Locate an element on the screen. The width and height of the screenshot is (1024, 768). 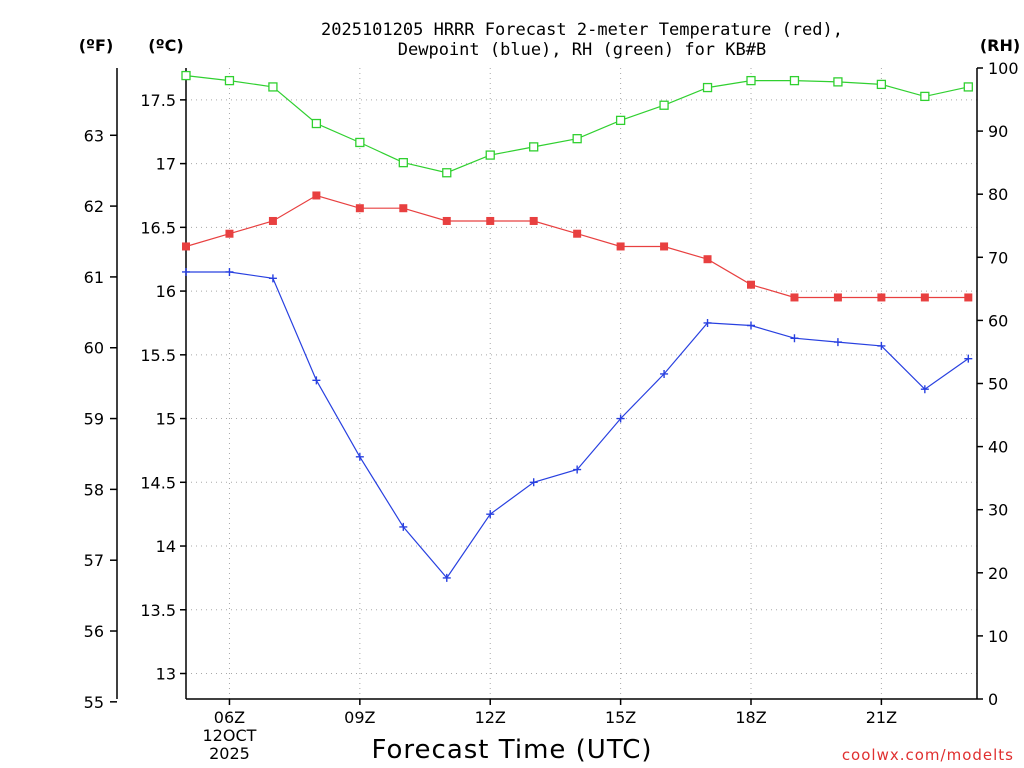
rh-unit-label: (RH) is located at coordinates (1000, 45).